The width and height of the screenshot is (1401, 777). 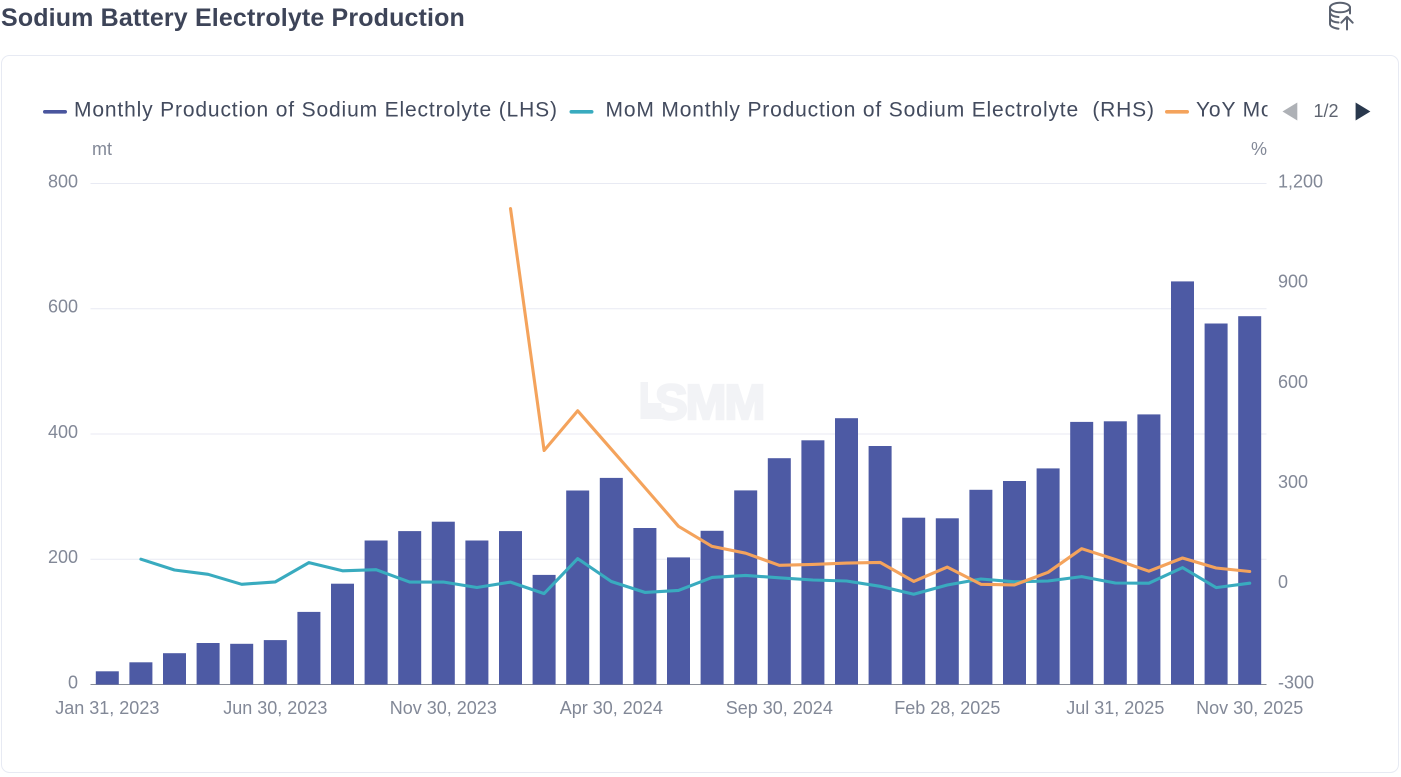 I want to click on svg-text: Jun 30, 2023, so click(x=275, y=708).